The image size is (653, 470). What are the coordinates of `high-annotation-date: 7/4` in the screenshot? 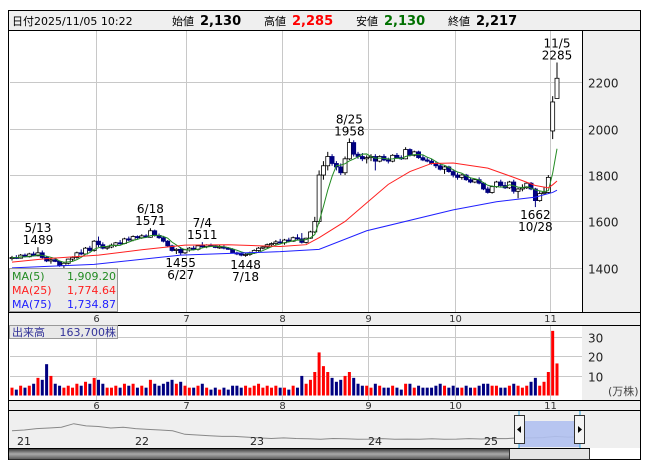 It's located at (202, 223).